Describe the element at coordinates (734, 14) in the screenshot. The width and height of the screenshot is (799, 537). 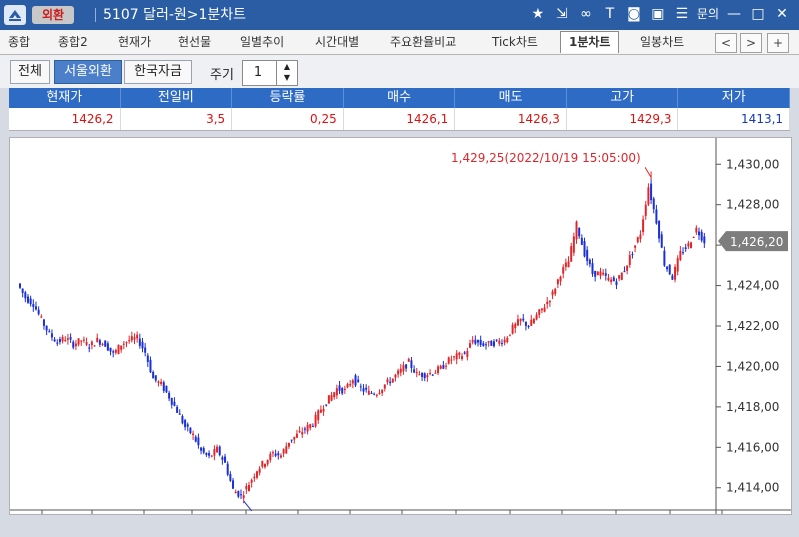
I see `minimize-button: —` at that location.